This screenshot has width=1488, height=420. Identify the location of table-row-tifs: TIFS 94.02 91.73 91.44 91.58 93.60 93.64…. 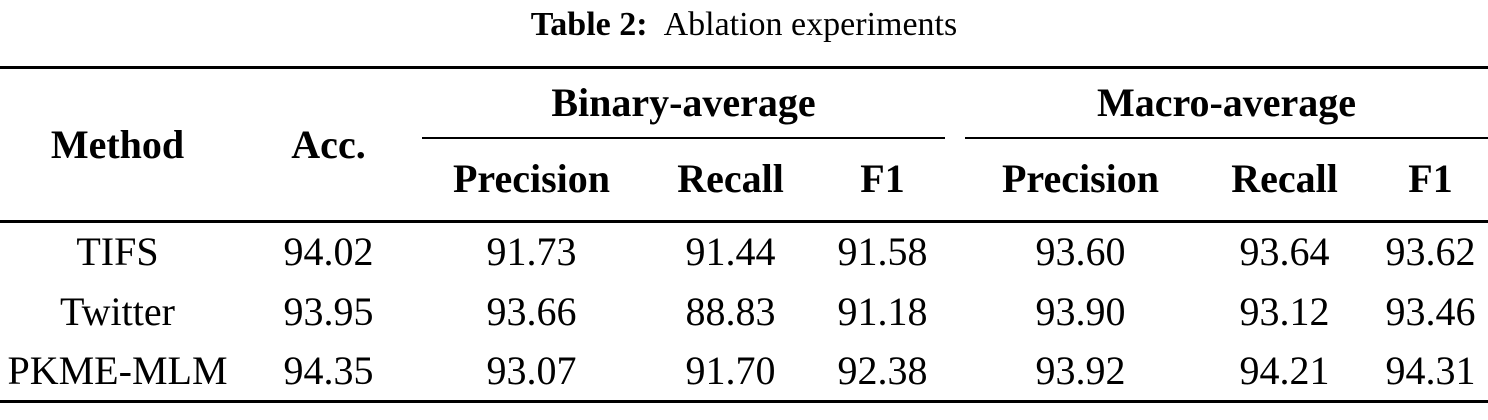
(744, 252).